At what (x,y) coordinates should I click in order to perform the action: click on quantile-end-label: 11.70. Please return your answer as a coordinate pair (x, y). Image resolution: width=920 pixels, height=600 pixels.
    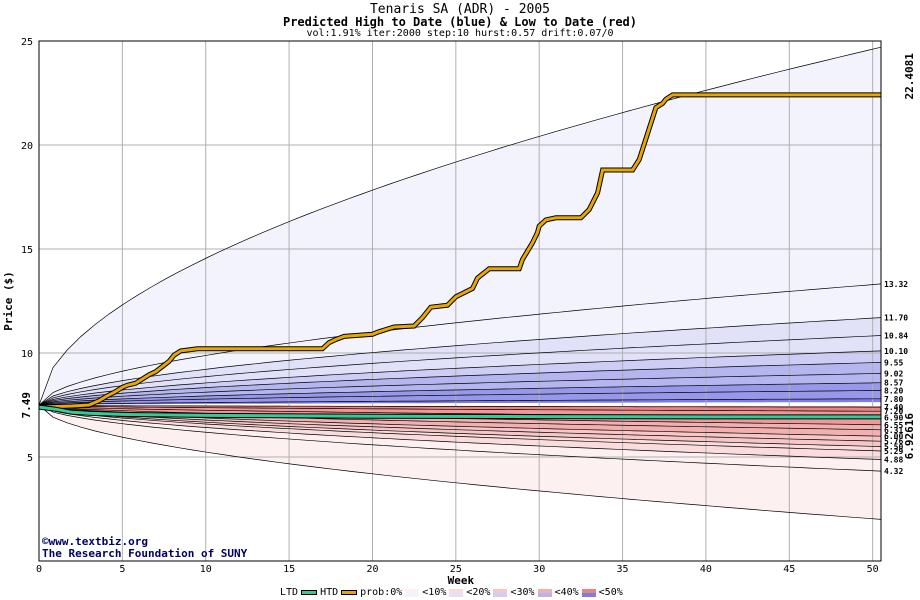
    Looking at the image, I should click on (896, 318).